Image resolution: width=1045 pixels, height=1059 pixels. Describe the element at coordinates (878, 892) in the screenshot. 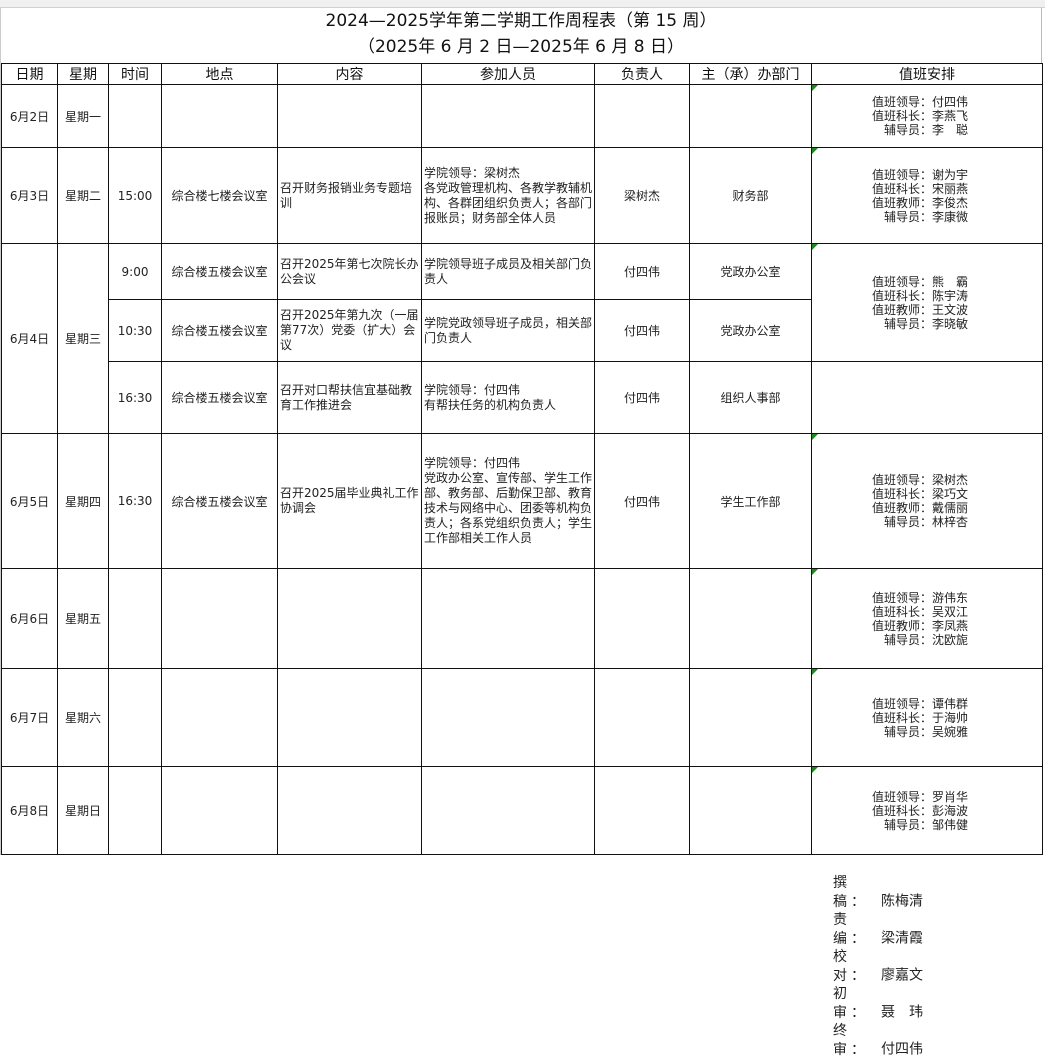

I see `credit-line: 撰稿： 陈梅清` at that location.